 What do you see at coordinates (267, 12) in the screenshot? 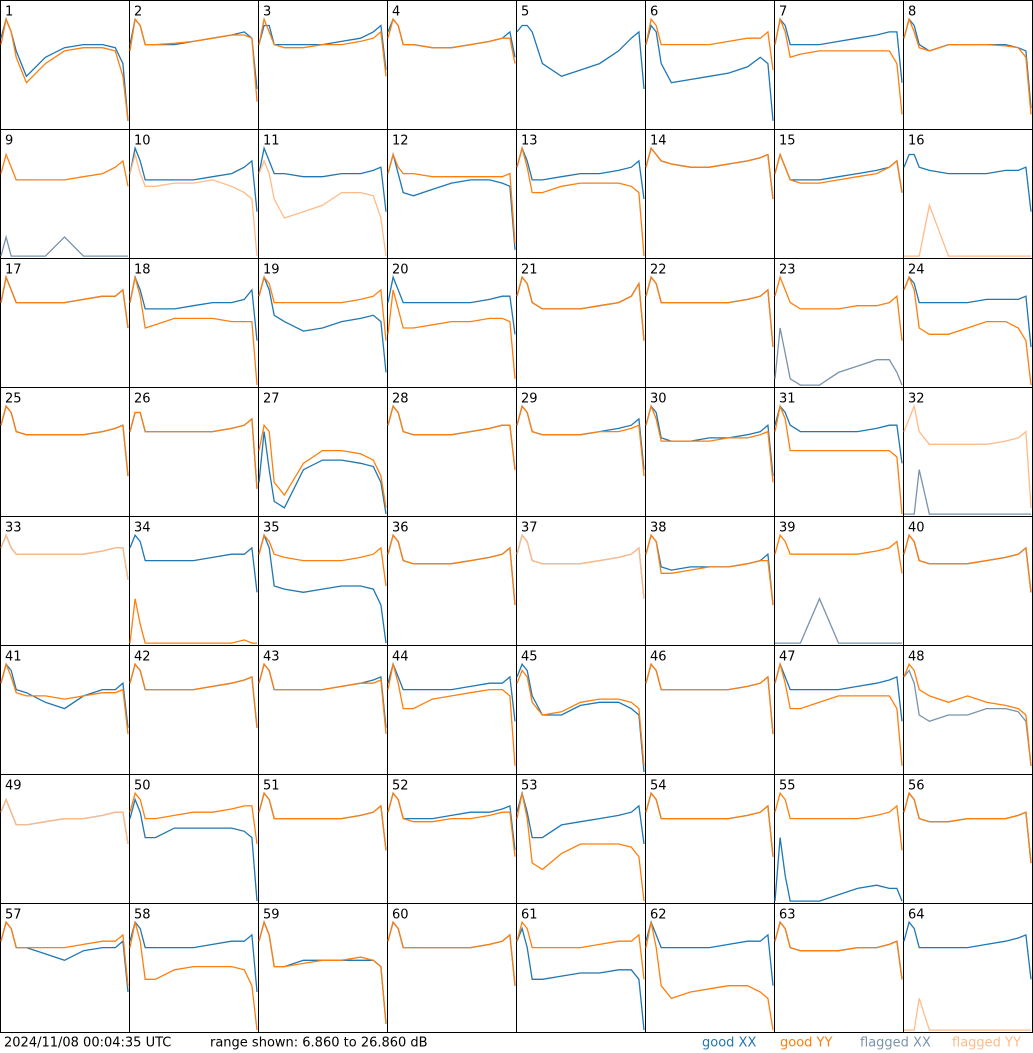
I see `panel-title: 3` at bounding box center [267, 12].